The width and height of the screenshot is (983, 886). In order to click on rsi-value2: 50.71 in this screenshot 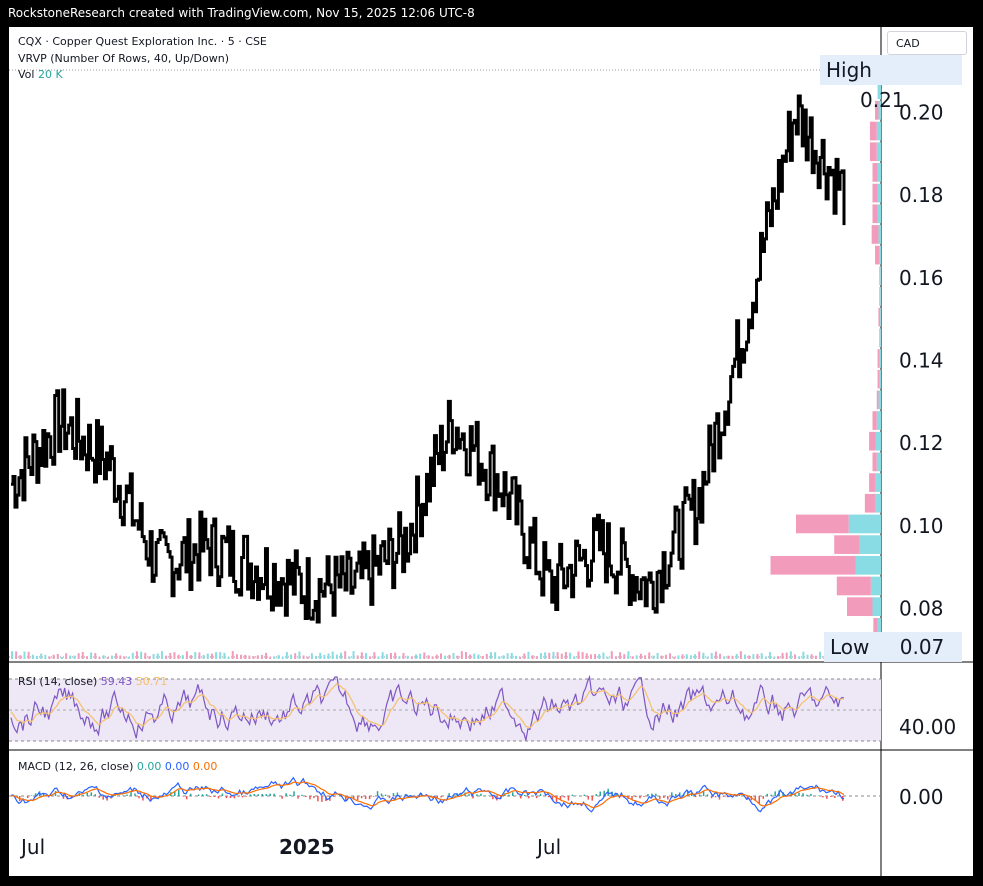, I will do `click(151, 681)`.